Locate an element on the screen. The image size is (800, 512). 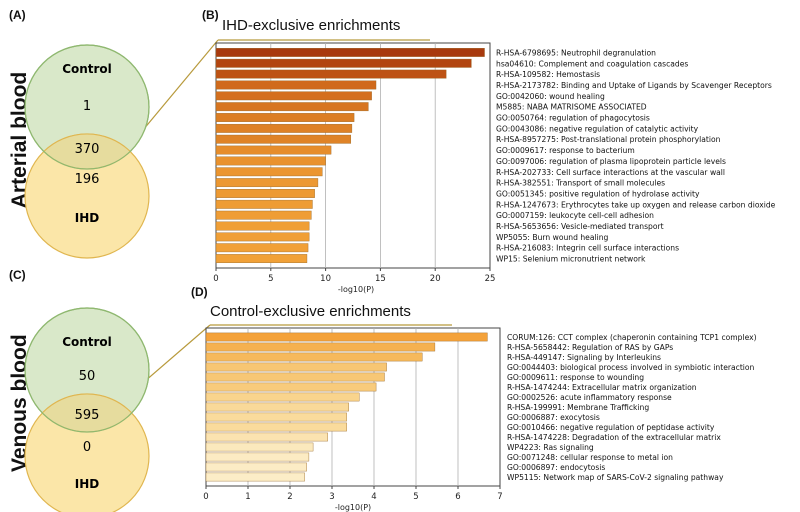
category-label: M5885: NABA MATRISOME ASSOCIATED is located at coordinates (571, 107).